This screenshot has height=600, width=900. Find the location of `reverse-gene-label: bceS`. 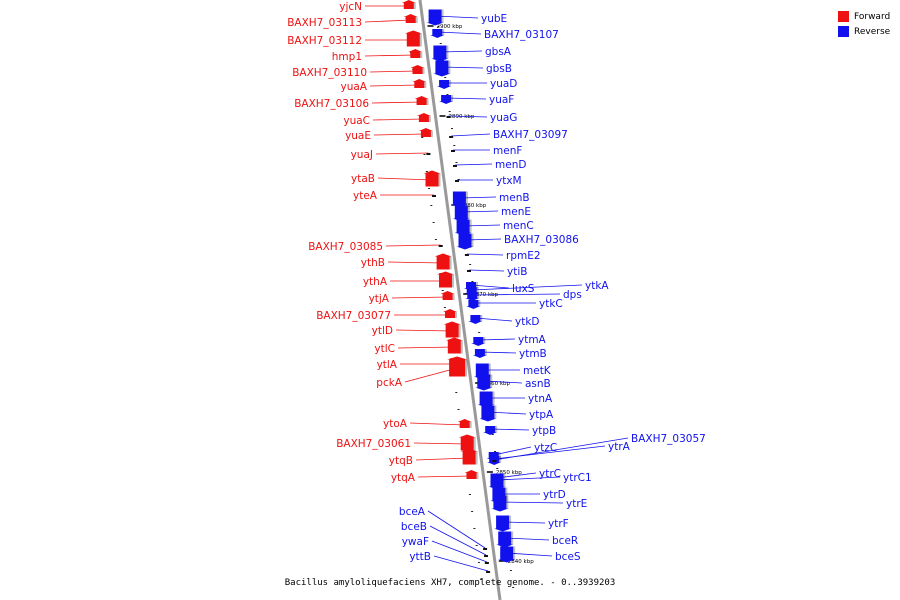

reverse-gene-label: bceS is located at coordinates (568, 557).